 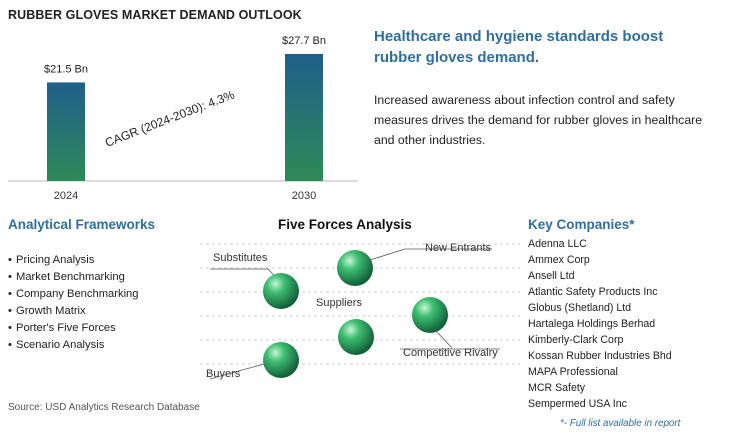 I want to click on x-tick-label: 2024, so click(x=66, y=196).